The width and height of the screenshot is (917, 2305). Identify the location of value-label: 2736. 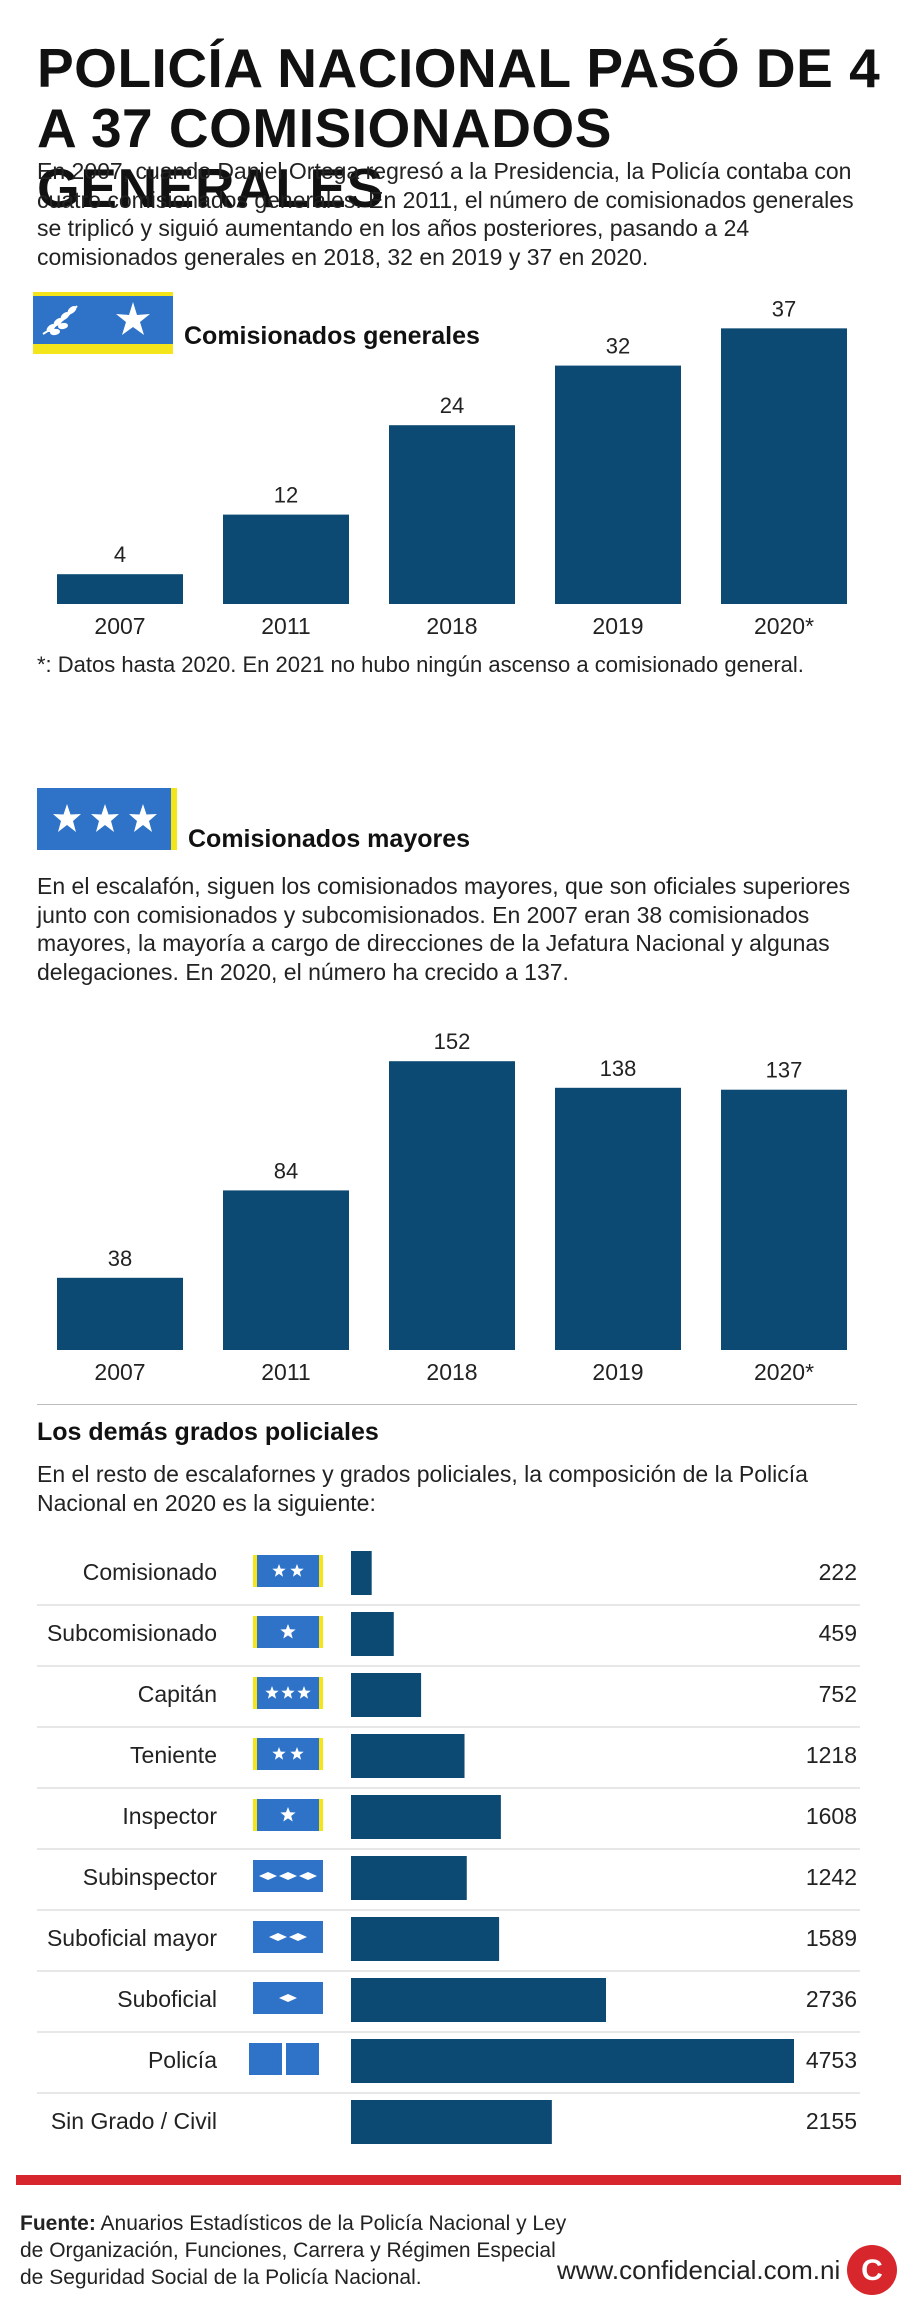
(831, 1999).